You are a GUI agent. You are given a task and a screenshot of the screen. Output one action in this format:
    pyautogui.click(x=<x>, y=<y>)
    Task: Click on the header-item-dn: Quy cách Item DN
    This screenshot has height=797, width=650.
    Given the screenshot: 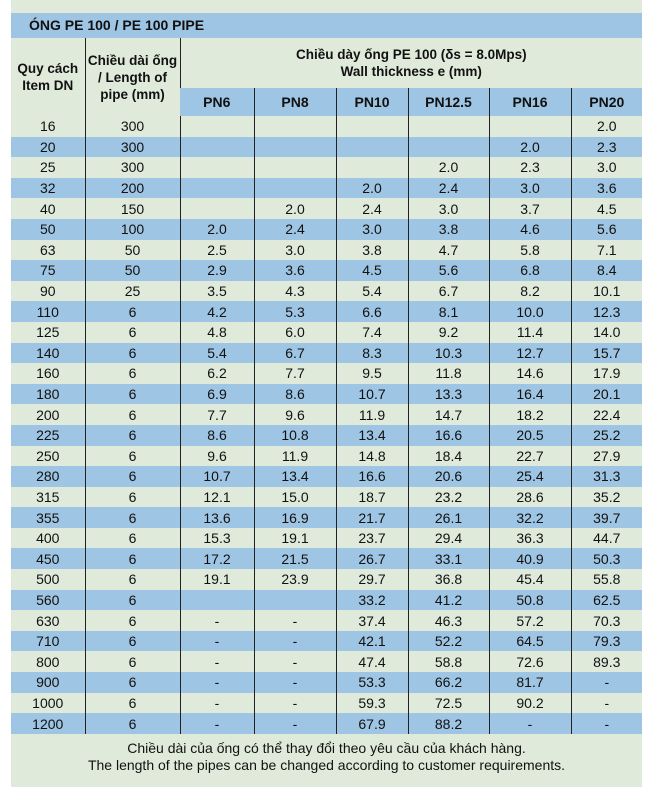 What is the action you would take?
    pyautogui.click(x=48, y=77)
    